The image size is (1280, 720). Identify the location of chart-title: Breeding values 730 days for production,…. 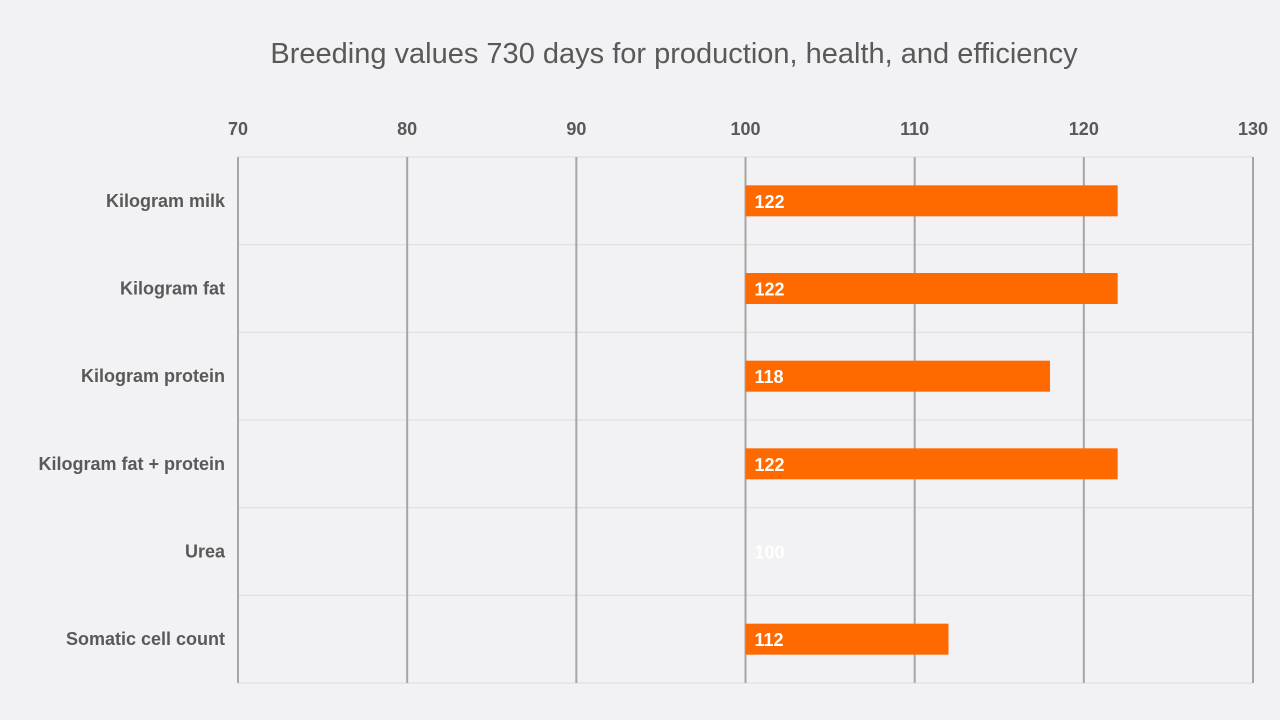
(674, 54).